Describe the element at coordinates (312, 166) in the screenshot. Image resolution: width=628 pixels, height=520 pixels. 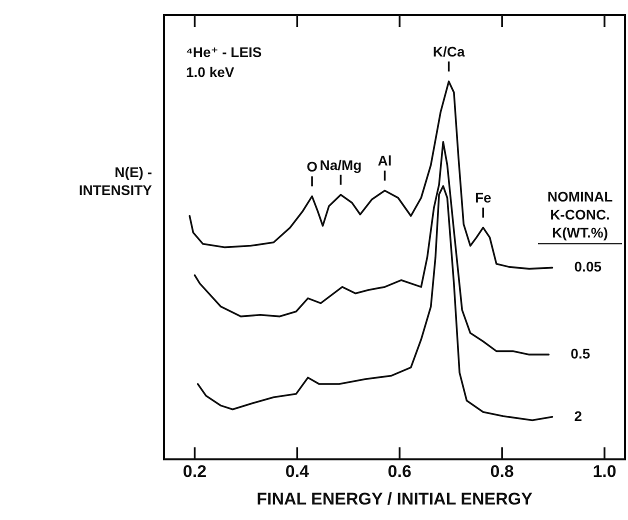
I see `annotation: O` at that location.